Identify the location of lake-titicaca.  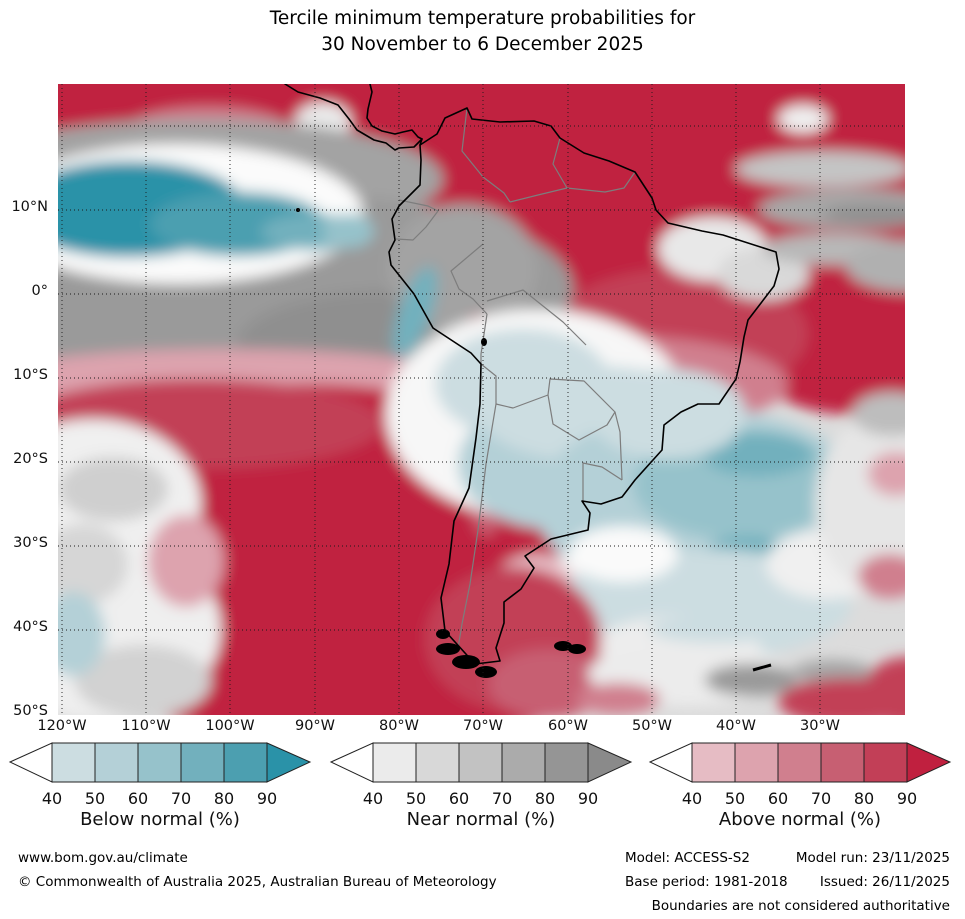
(484, 342).